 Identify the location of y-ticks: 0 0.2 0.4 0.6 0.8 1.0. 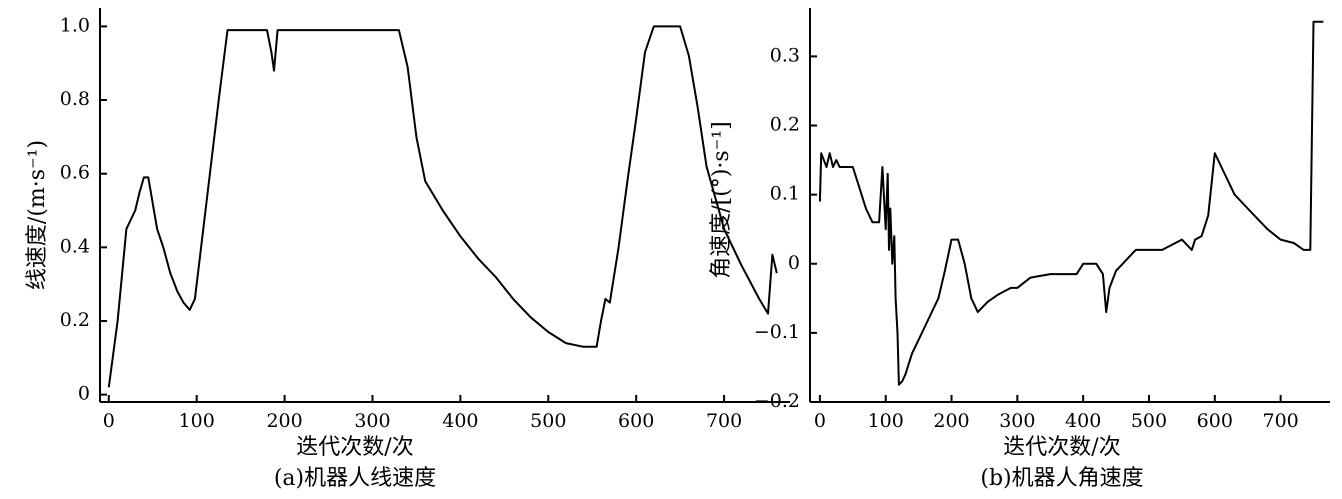
(83, 209).